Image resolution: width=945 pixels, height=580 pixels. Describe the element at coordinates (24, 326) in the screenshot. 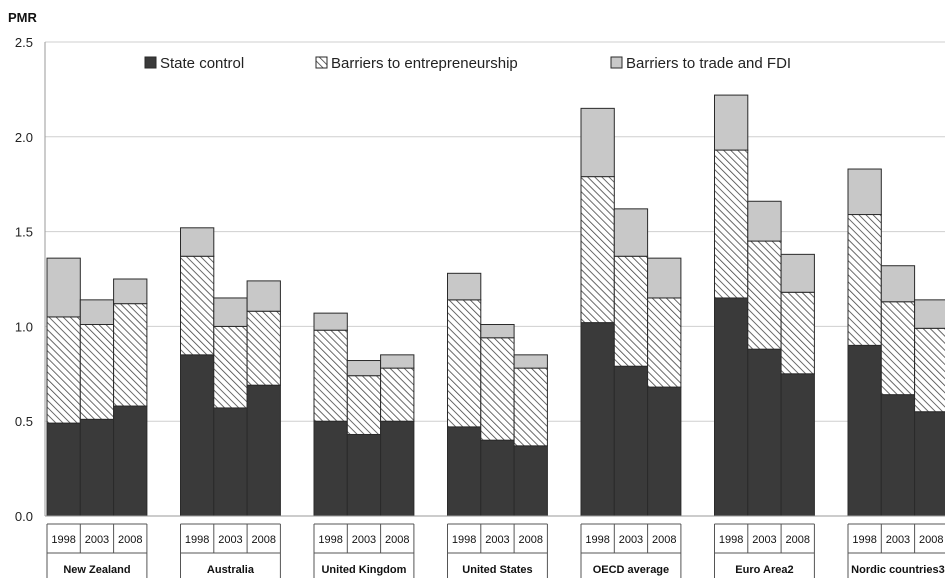

I see `y-tick-label: 1.0` at that location.